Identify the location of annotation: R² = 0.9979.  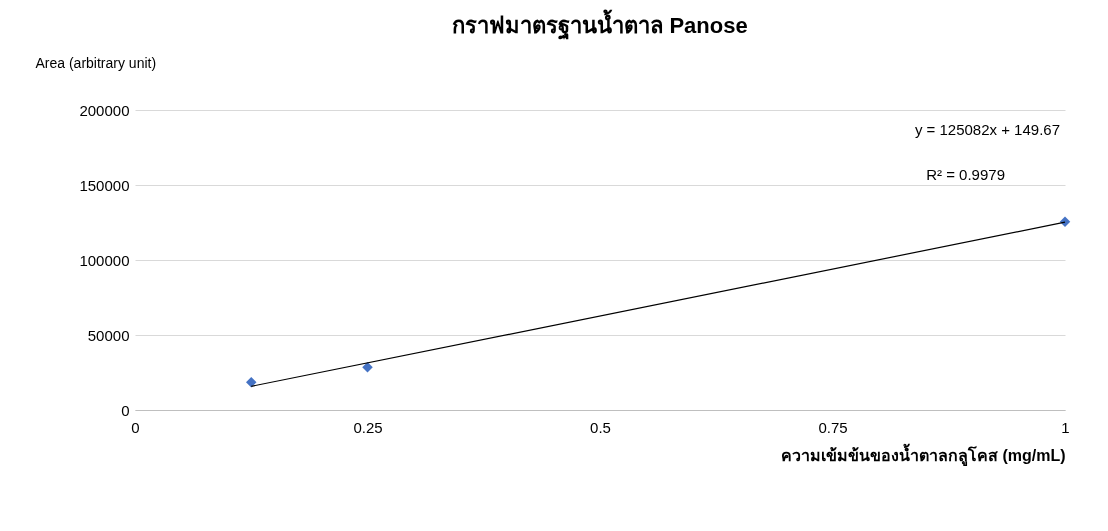
(965, 174).